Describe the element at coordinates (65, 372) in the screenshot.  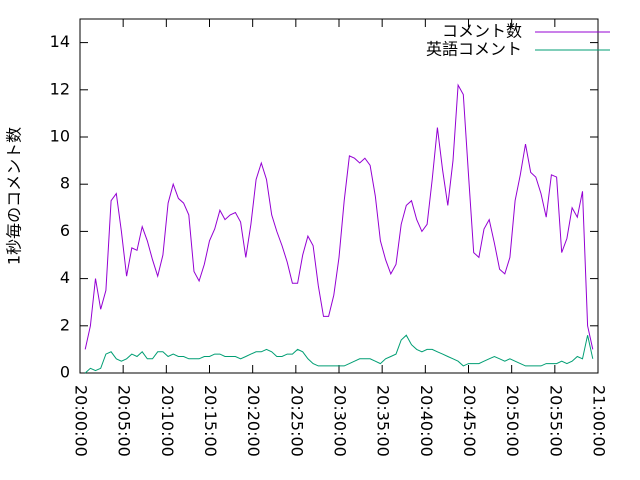
I see `y-tick-label: 0` at that location.